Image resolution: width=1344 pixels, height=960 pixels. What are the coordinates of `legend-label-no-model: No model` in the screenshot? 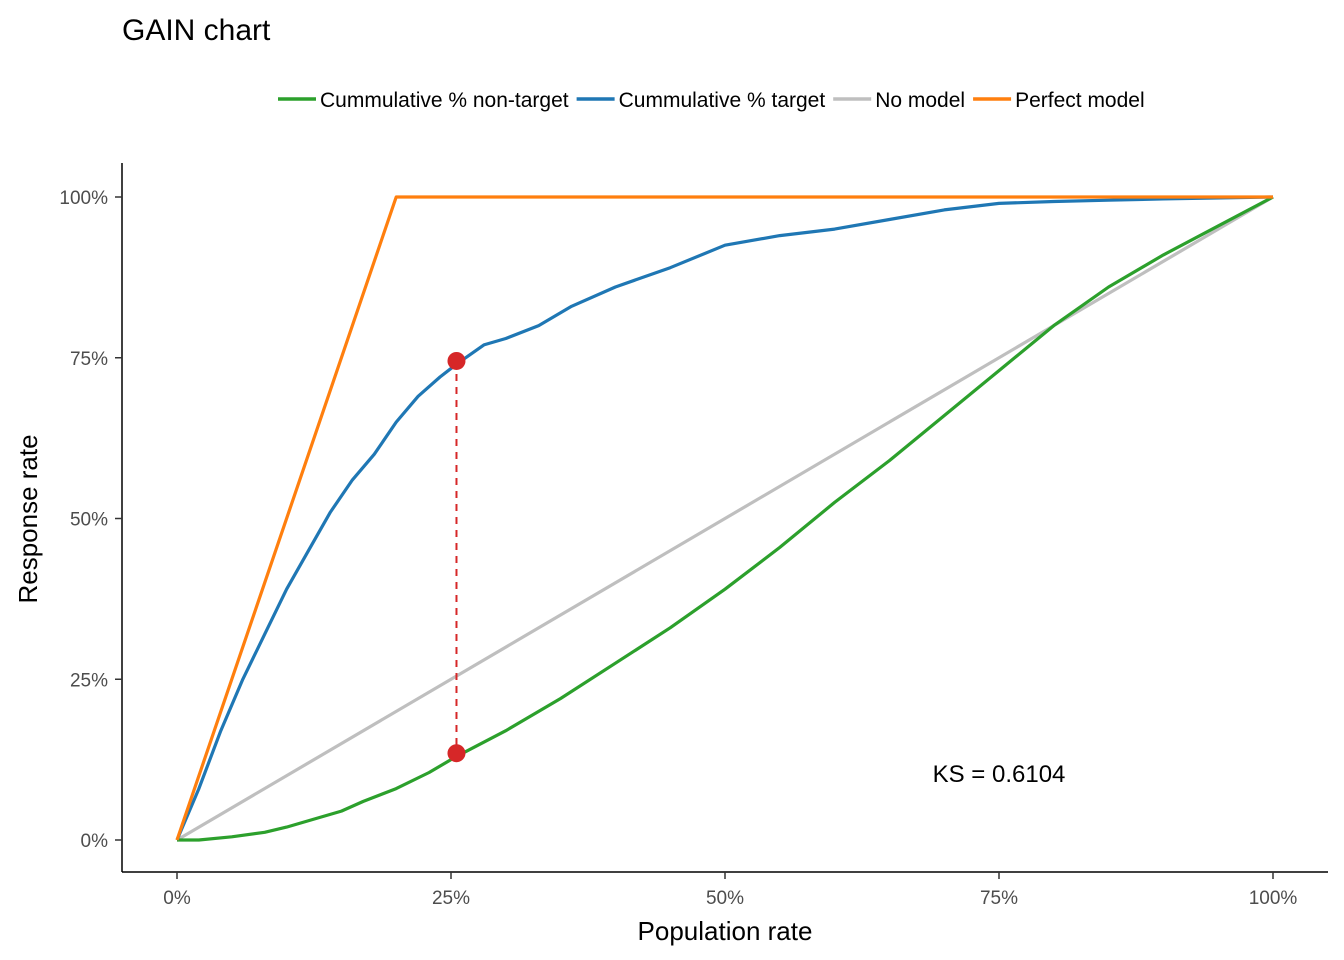 It's located at (920, 100).